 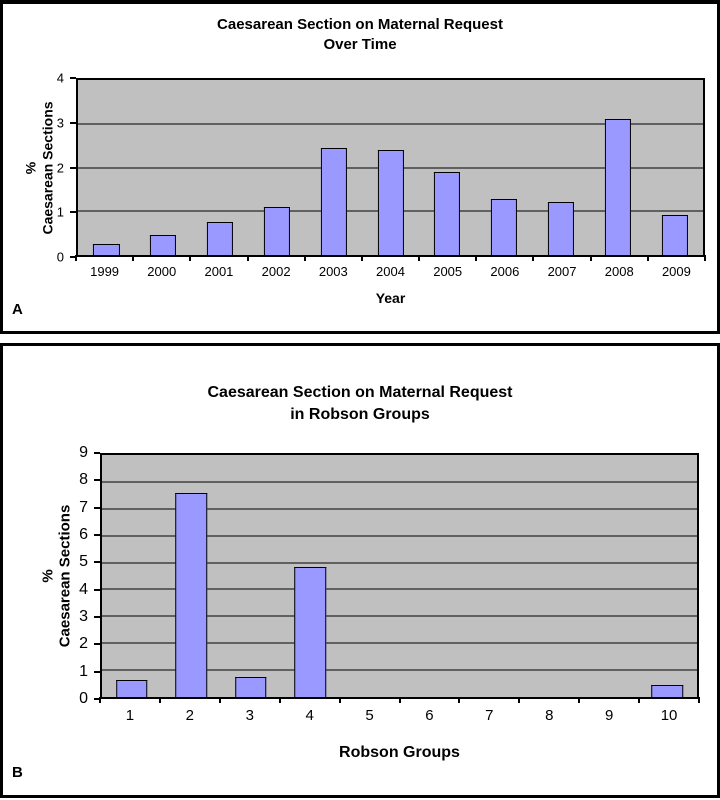 I want to click on x-tick-label: 2001, so click(x=219, y=271).